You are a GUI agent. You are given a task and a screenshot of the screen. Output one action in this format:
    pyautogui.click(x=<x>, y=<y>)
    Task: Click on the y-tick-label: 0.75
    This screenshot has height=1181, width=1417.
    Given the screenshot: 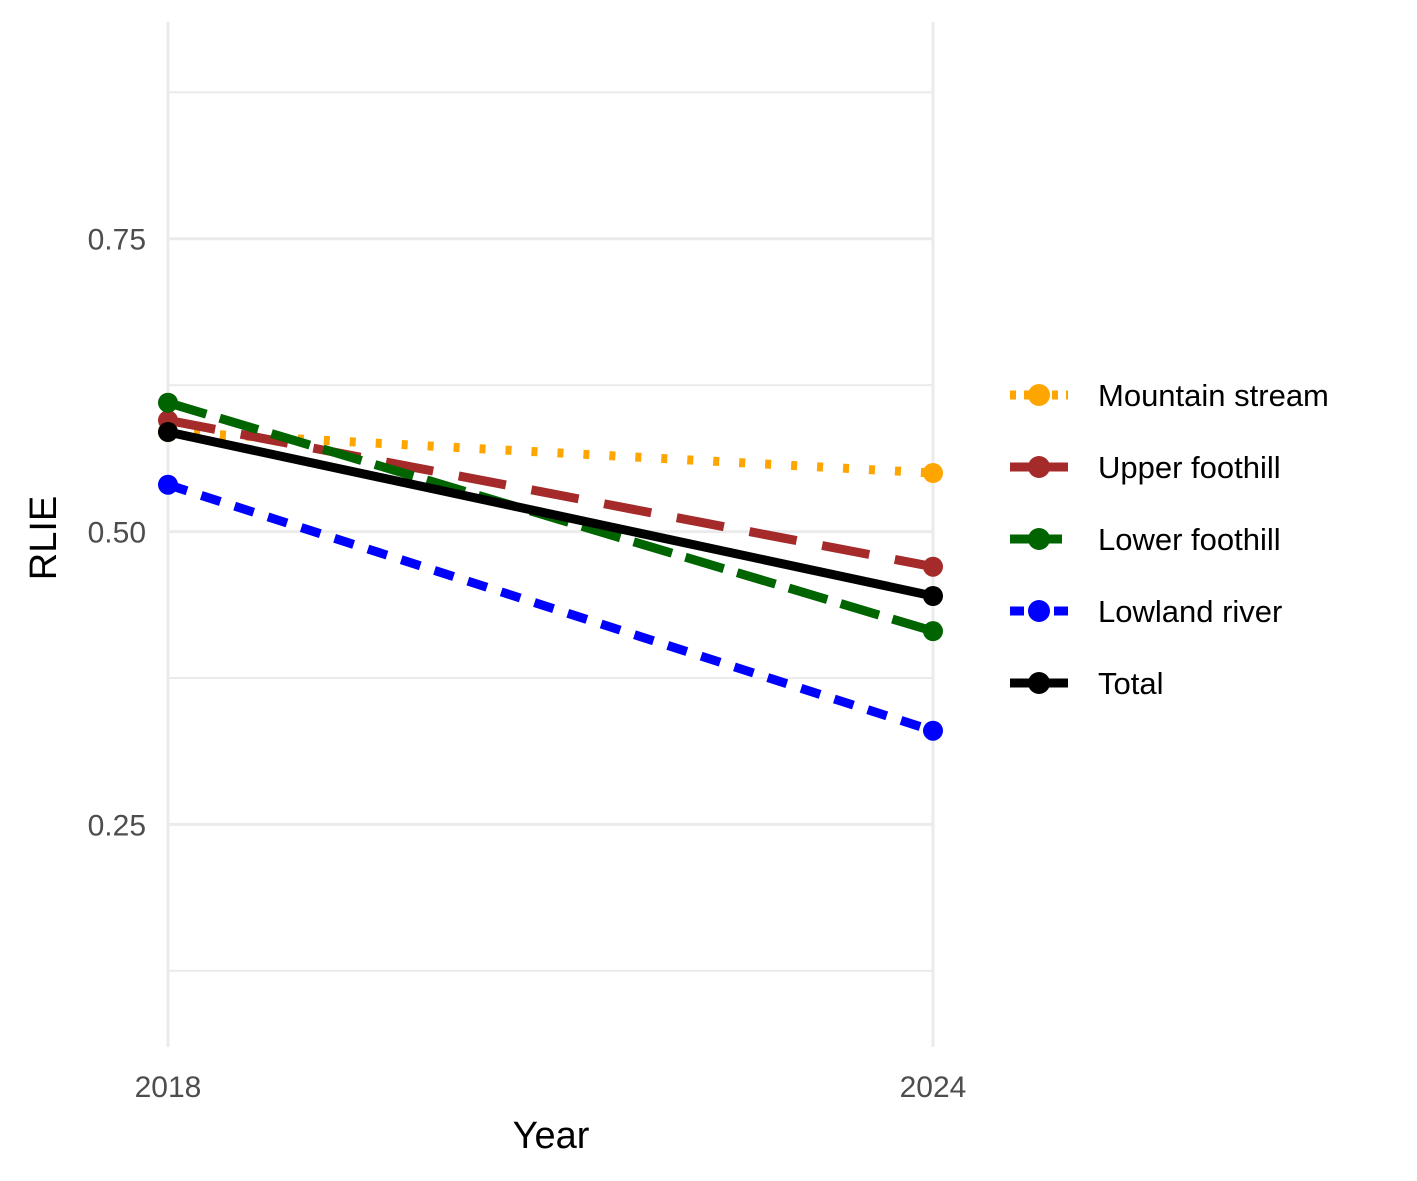 What is the action you would take?
    pyautogui.click(x=117, y=240)
    